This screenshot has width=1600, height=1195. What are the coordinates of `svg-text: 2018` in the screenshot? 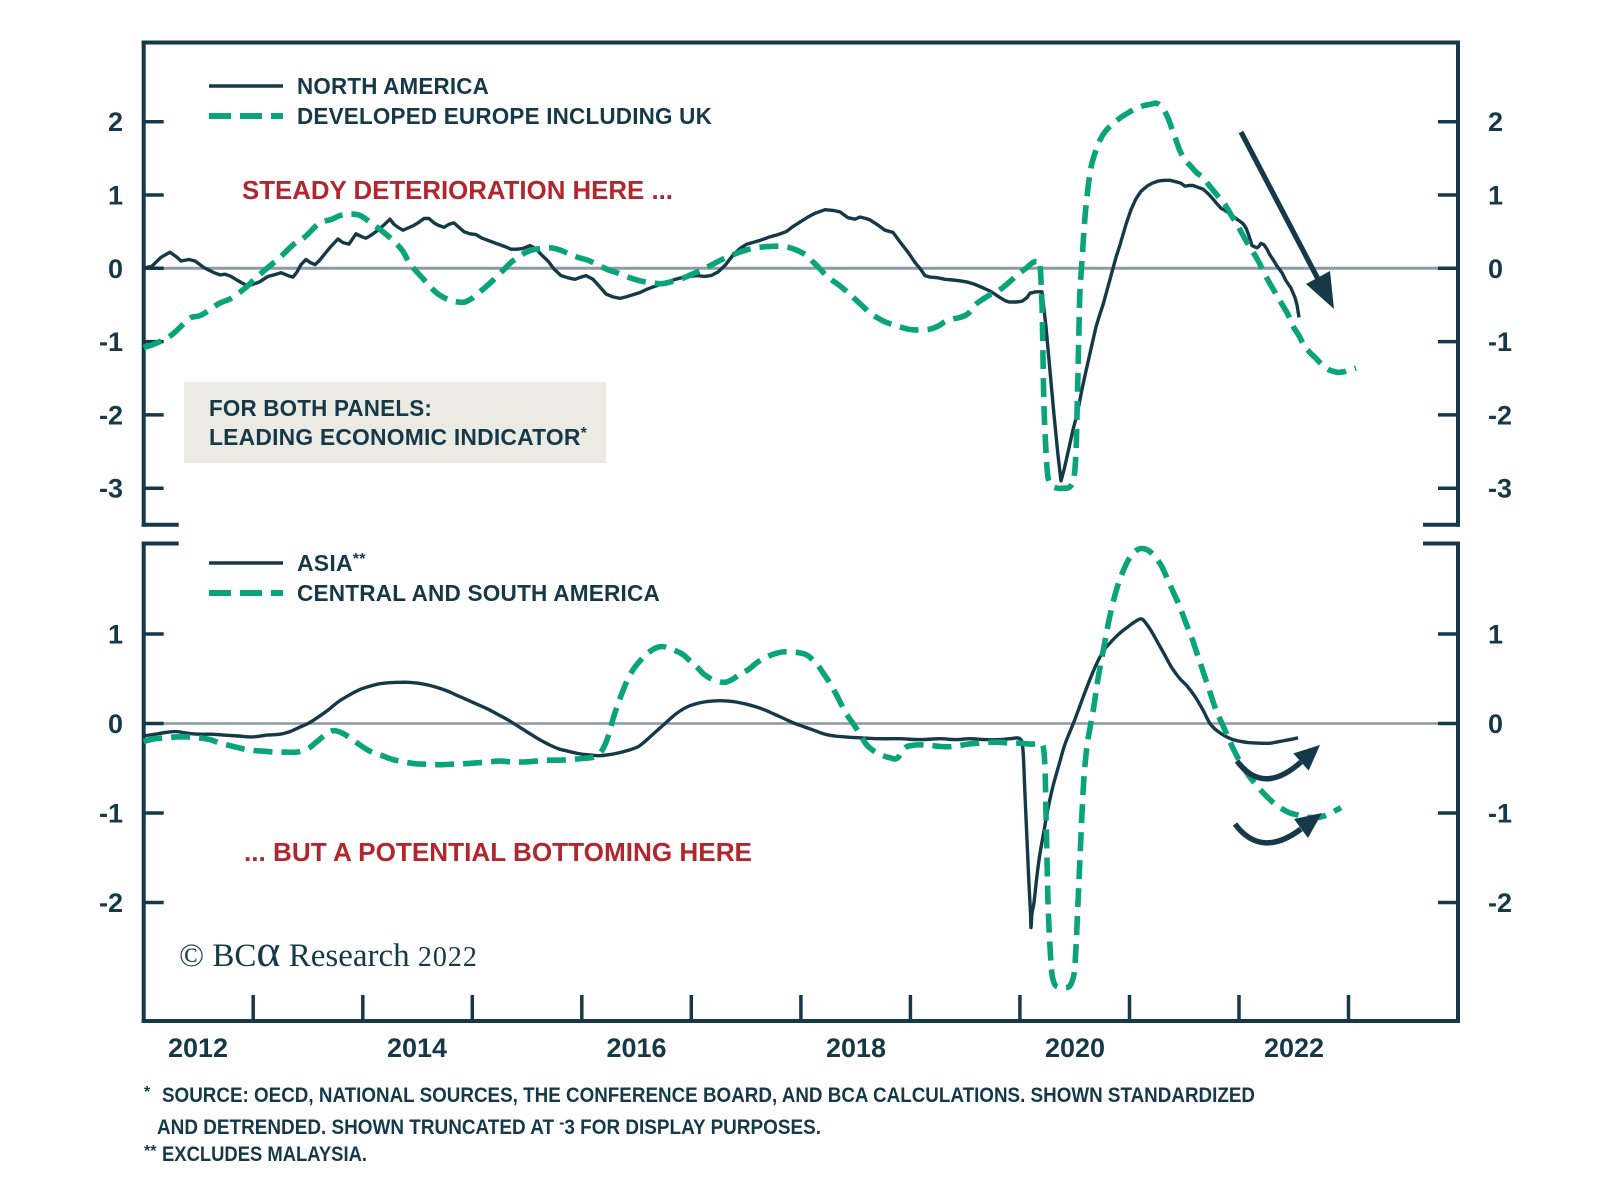 It's located at (856, 1048).